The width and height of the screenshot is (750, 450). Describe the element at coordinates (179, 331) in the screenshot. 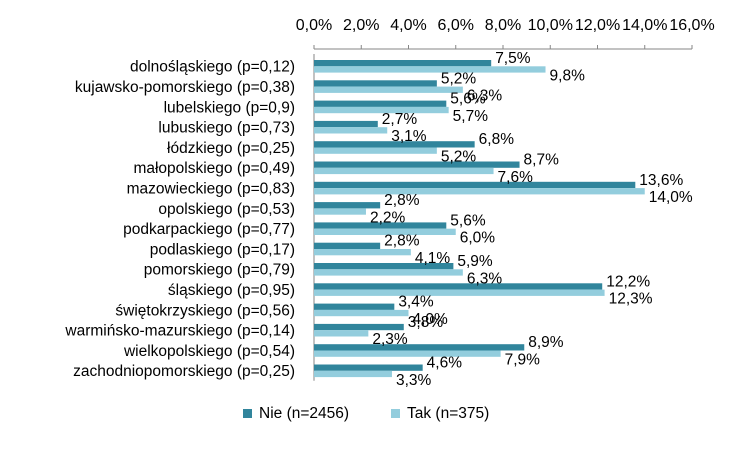

I see `category-label: warmińsko-mazurskiego (p=0,14)` at that location.